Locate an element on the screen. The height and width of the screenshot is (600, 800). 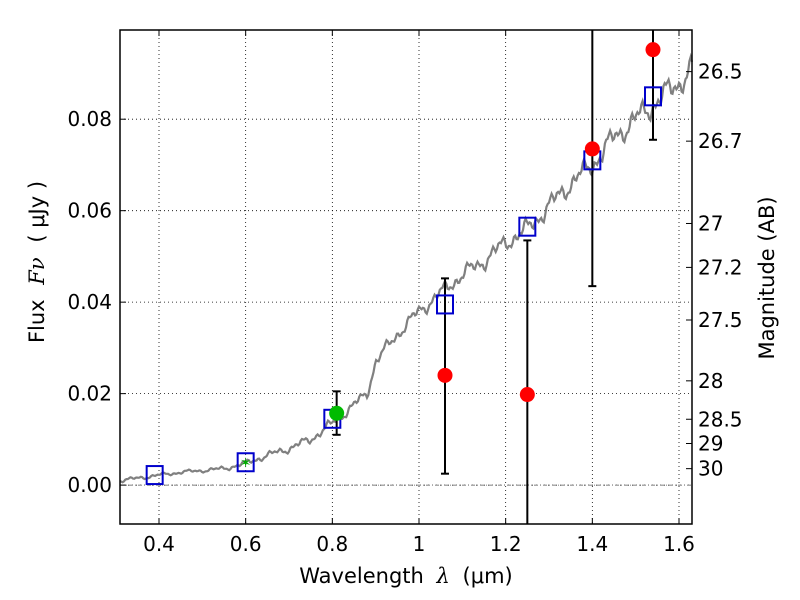
y-tick-label: 0.00 is located at coordinates (89, 485).